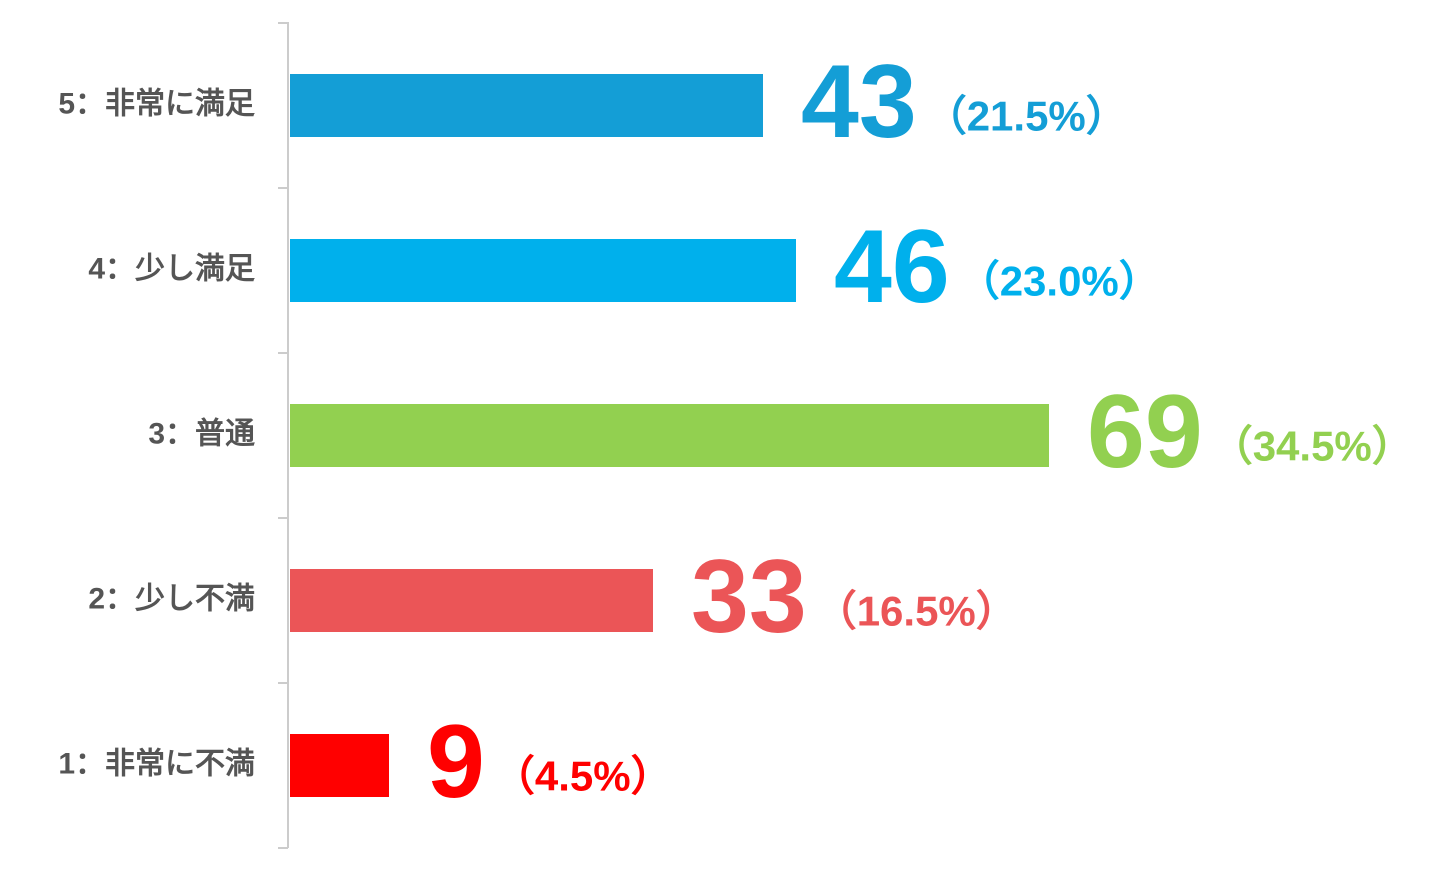 This screenshot has width=1440, height=876. What do you see at coordinates (749, 597) in the screenshot?
I see `value-label: 33` at bounding box center [749, 597].